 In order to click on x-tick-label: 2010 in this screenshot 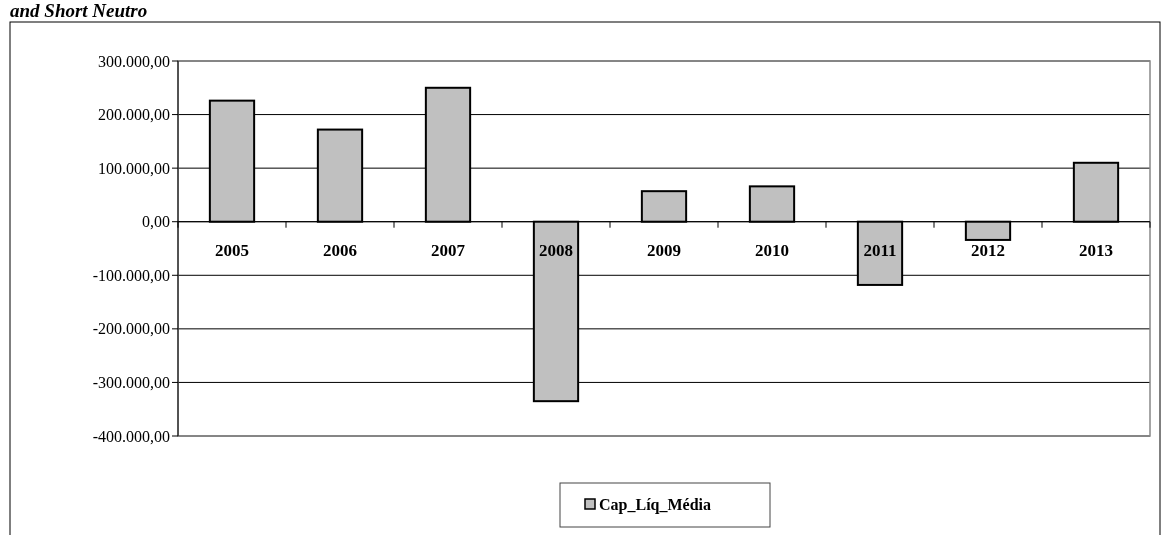, I will do `click(772, 250)`.